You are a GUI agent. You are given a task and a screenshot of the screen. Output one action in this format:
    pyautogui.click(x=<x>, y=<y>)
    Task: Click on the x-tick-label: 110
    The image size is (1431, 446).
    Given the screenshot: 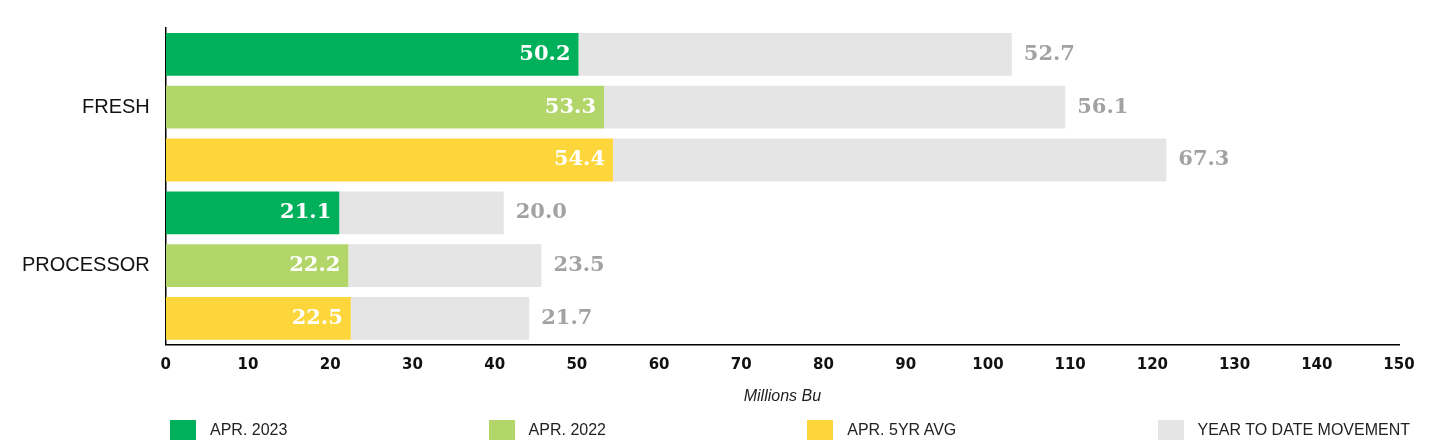 What is the action you would take?
    pyautogui.click(x=1070, y=363)
    